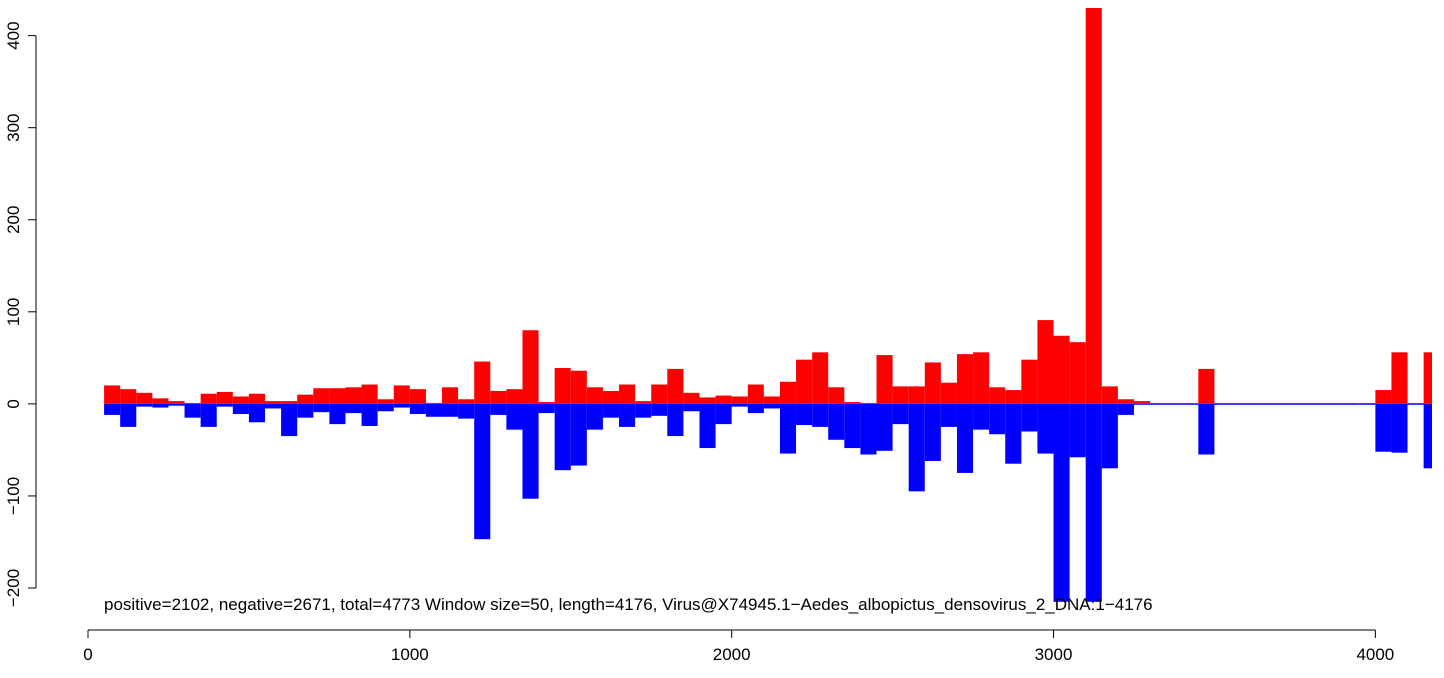 This screenshot has width=1444, height=678. I want to click on y-axis: −200 −100 0 100 200 300 400, so click(20, 314).